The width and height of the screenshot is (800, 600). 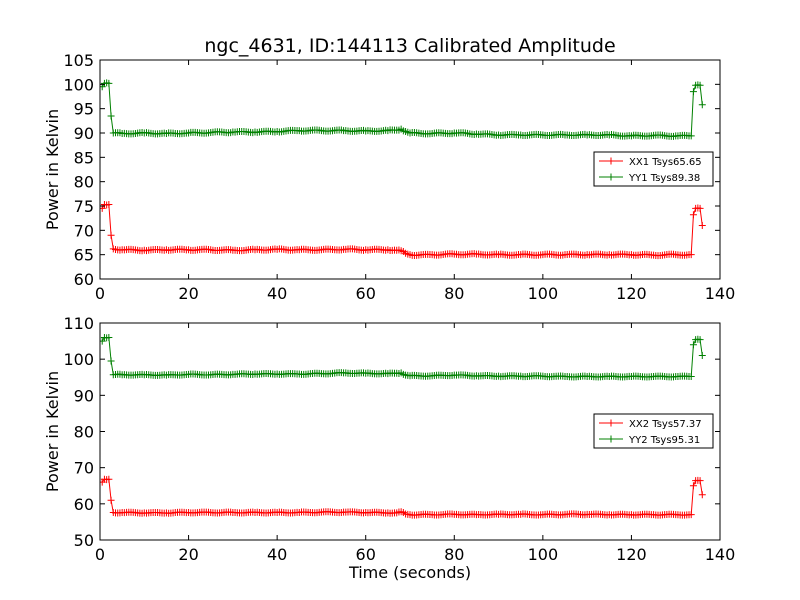 I want to click on legend-label: YY2 Tsys95.31, so click(x=664, y=440).